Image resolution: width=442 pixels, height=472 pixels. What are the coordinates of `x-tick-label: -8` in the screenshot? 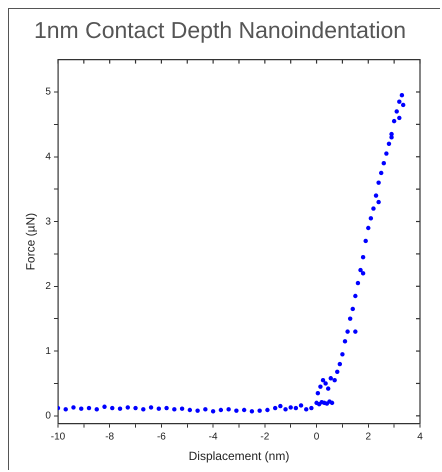 It's located at (110, 436).